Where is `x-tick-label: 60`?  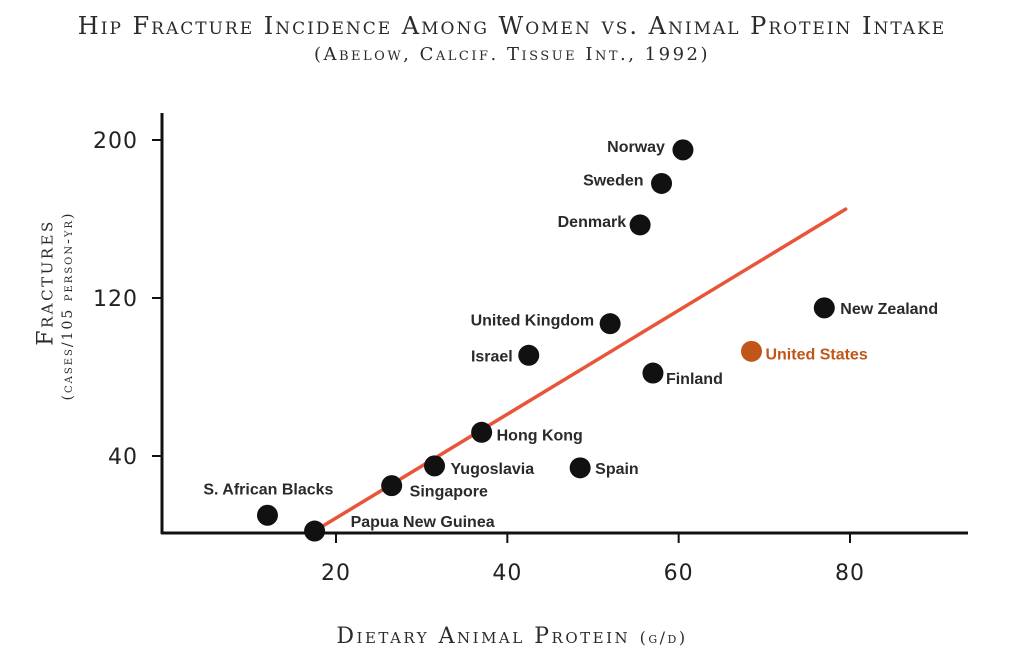
x-tick-label: 60 is located at coordinates (679, 573).